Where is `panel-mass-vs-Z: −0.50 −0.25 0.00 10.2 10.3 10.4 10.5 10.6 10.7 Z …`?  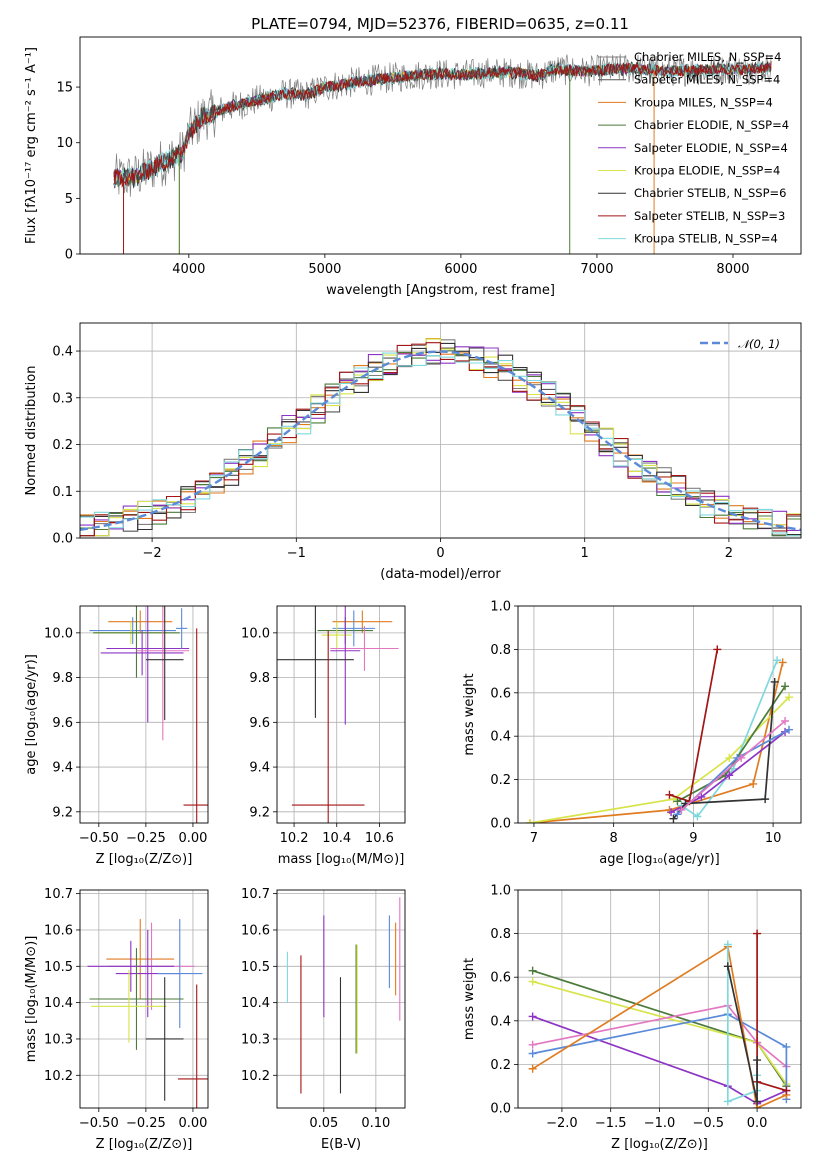
panel-mass-vs-Z: −0.50 −0.25 0.00 10.2 10.3 10.4 10.5 10.6 10.7 Z … is located at coordinates (116, 1019).